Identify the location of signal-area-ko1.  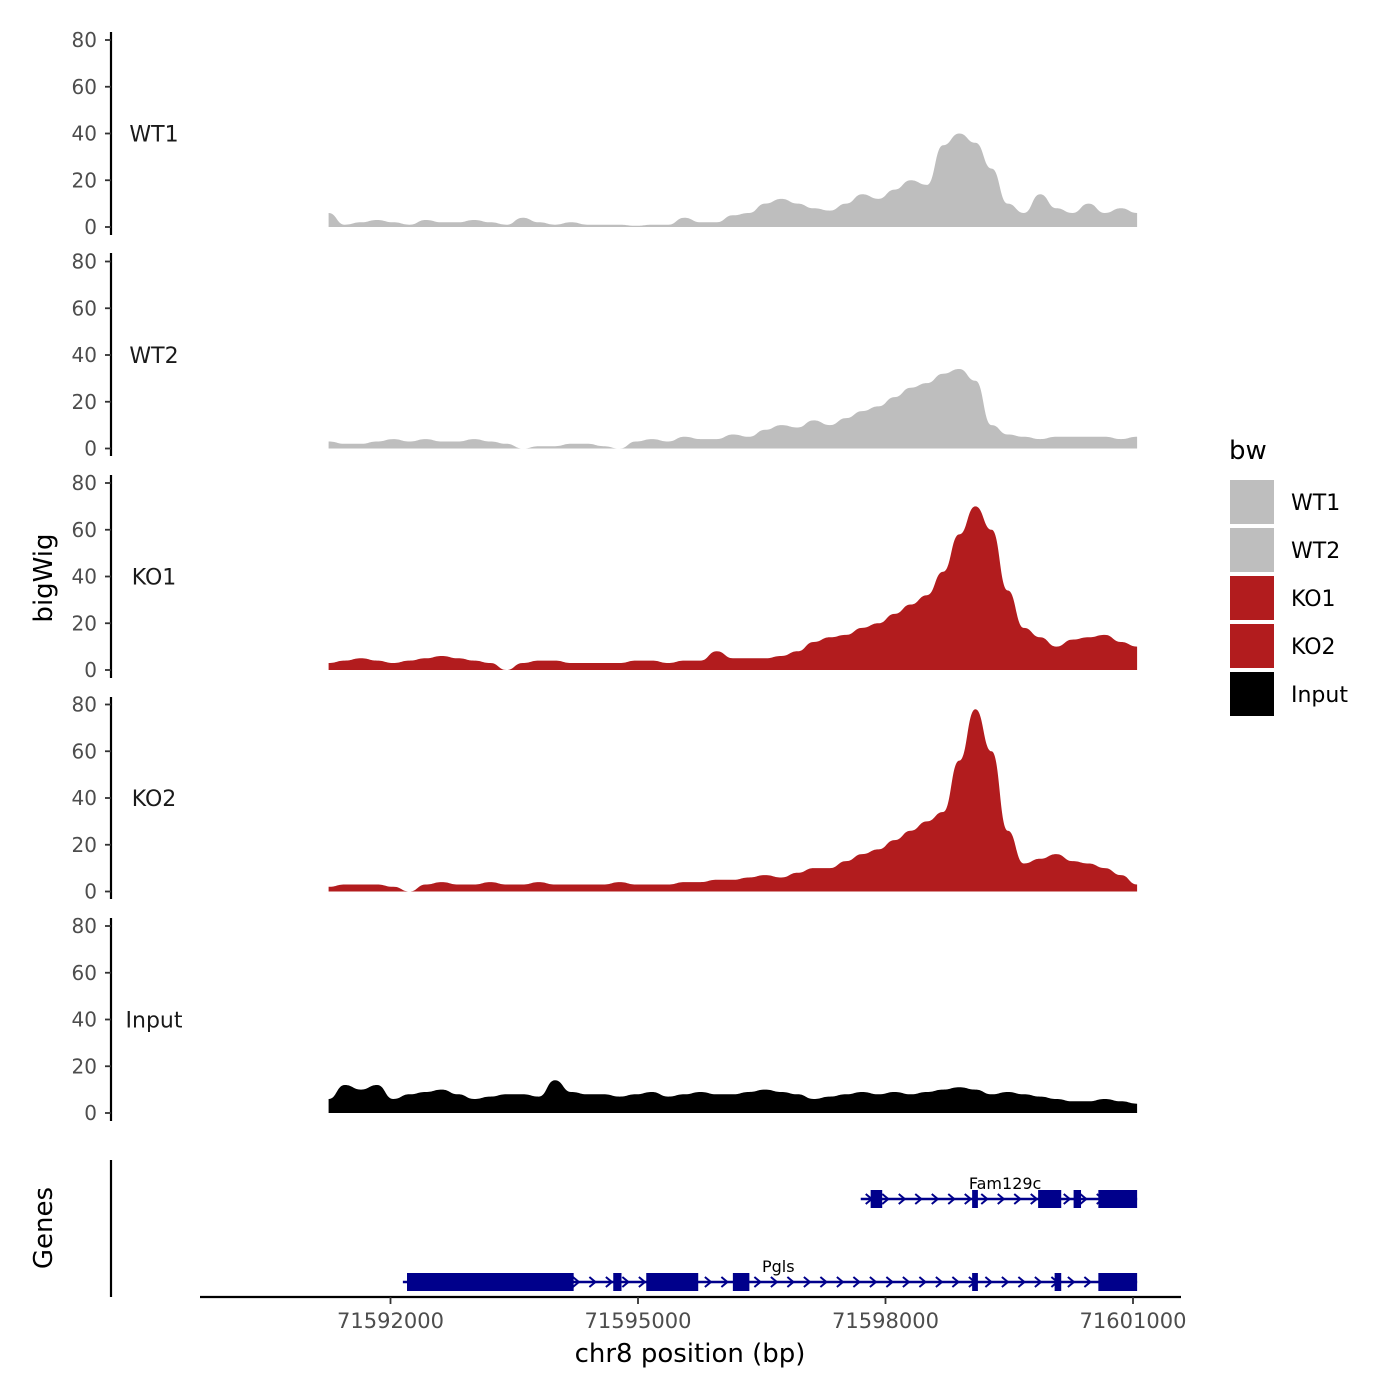
(733, 588).